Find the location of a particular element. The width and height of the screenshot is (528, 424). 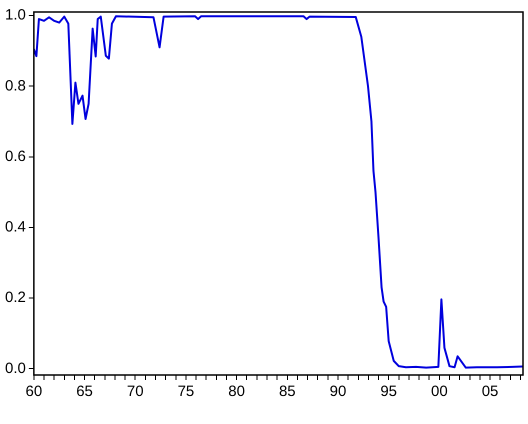

x-tick-label: 95 is located at coordinates (389, 391).